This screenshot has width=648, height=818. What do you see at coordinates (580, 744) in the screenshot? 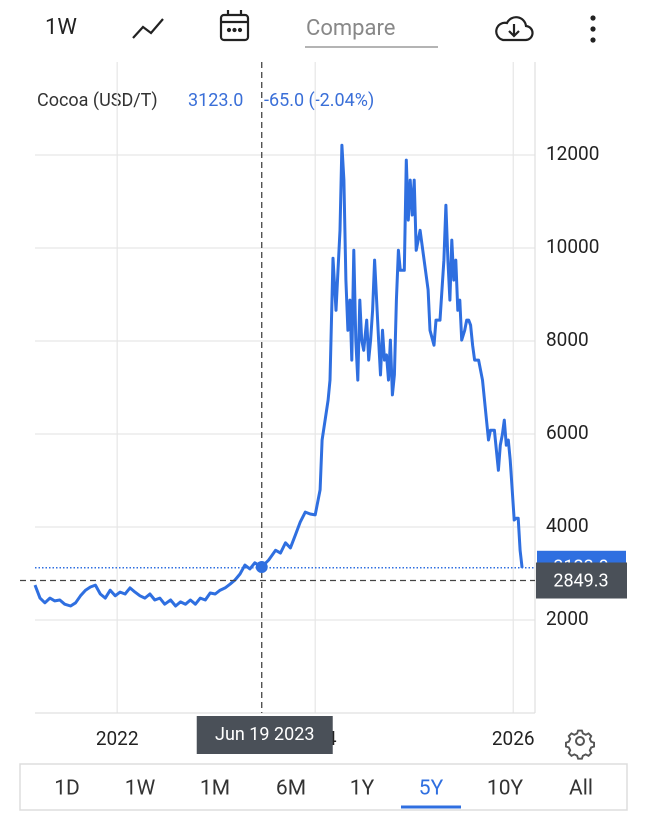
I see `settings-icon` at bounding box center [580, 744].